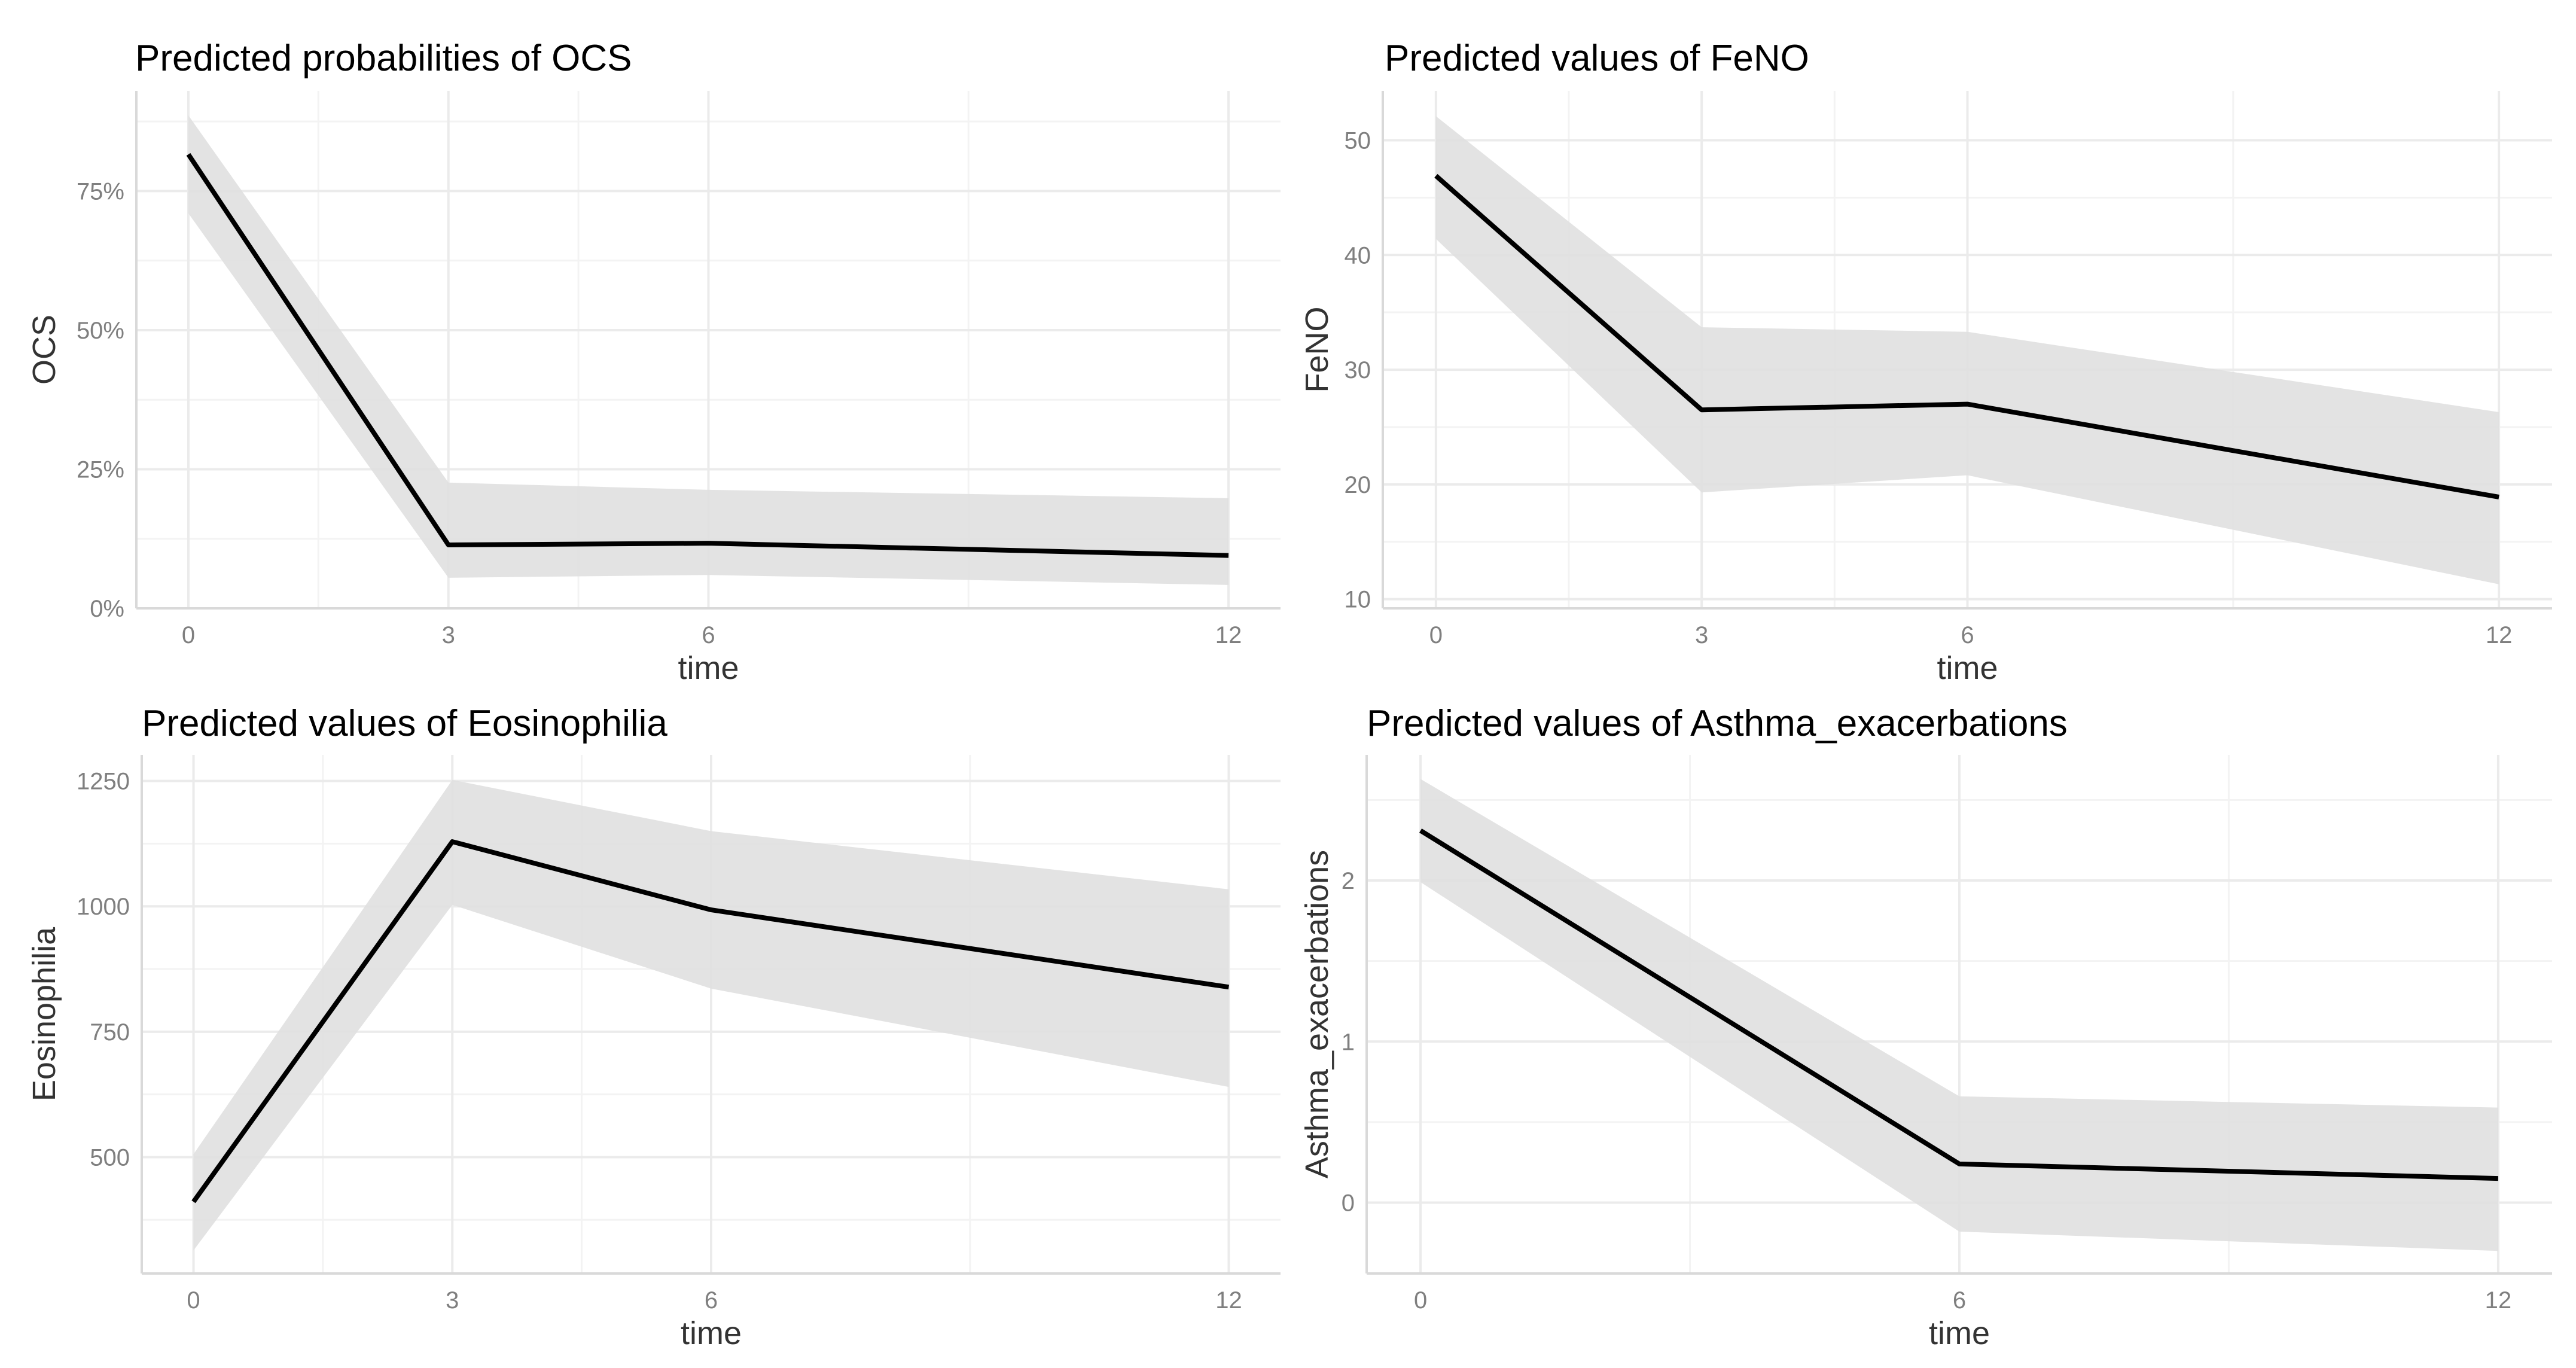 This screenshot has height=1368, width=2576. What do you see at coordinates (1349, 1042) in the screenshot?
I see `y-tick-label: 1` at bounding box center [1349, 1042].